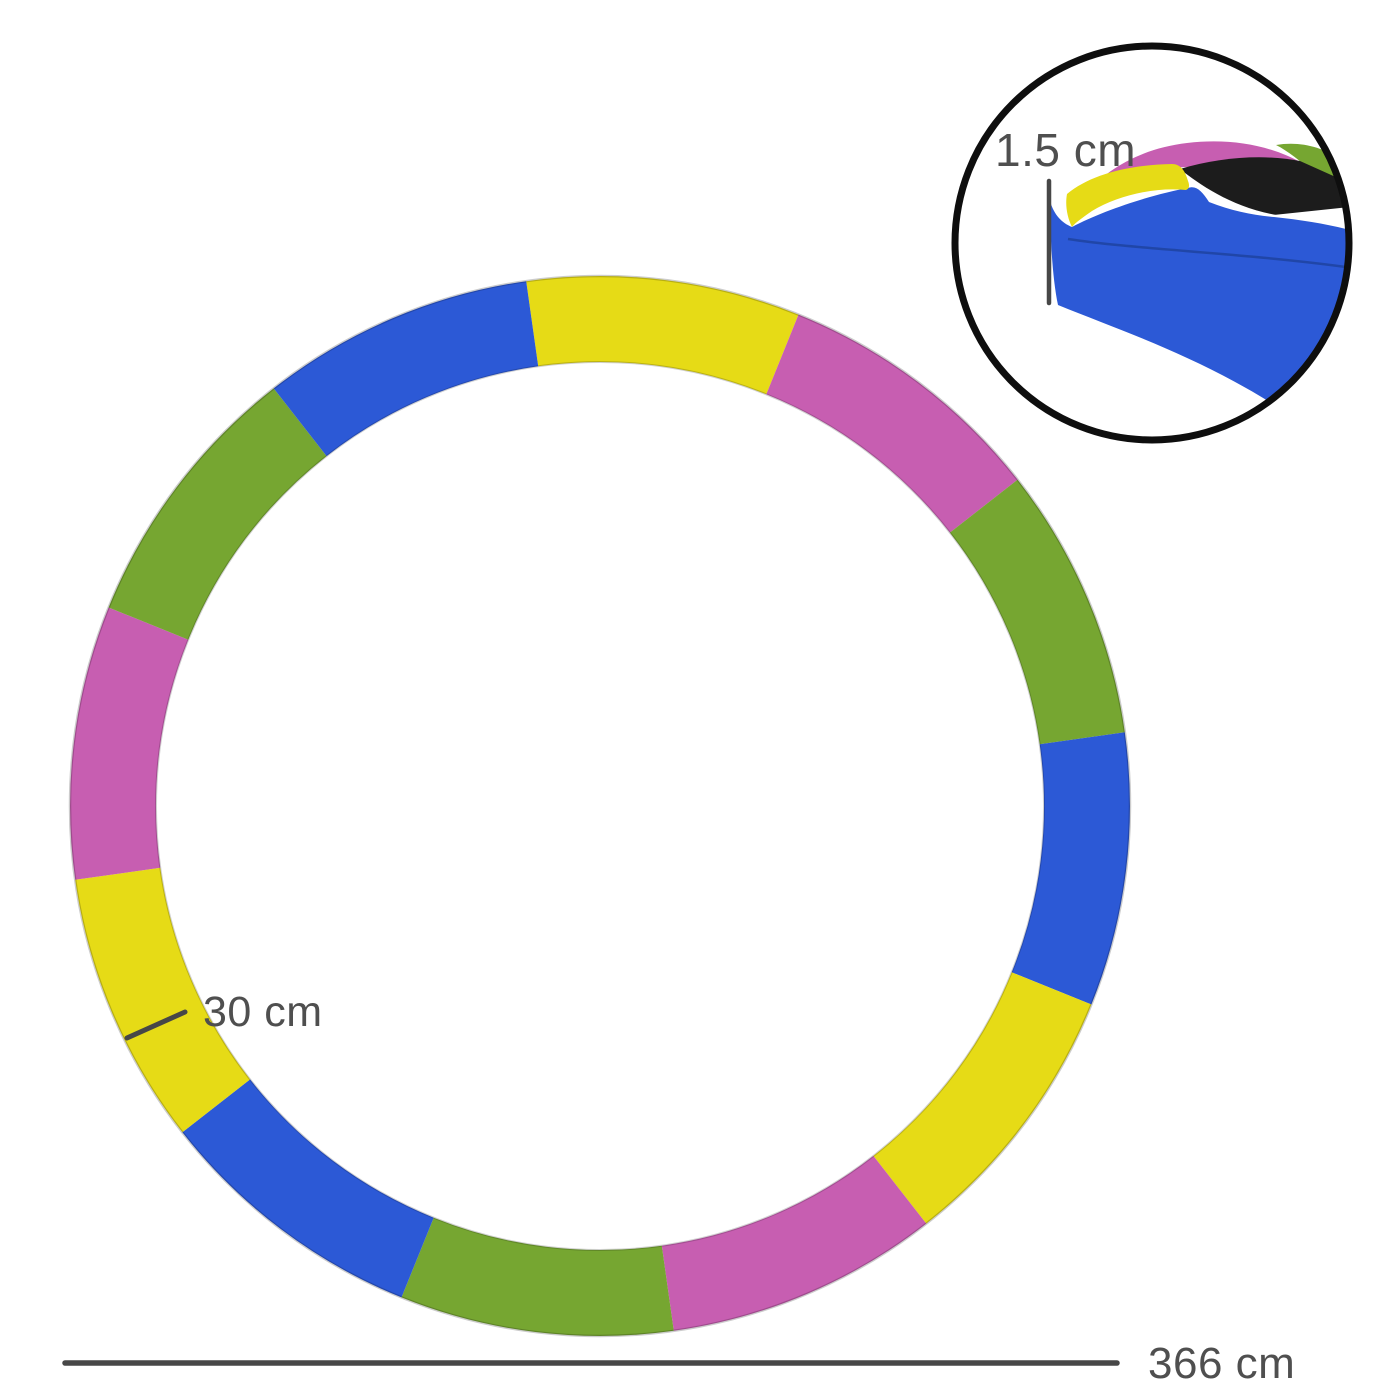  What do you see at coordinates (1128, 195) in the screenshot?
I see `inset-pad-segment-yellow` at bounding box center [1128, 195].